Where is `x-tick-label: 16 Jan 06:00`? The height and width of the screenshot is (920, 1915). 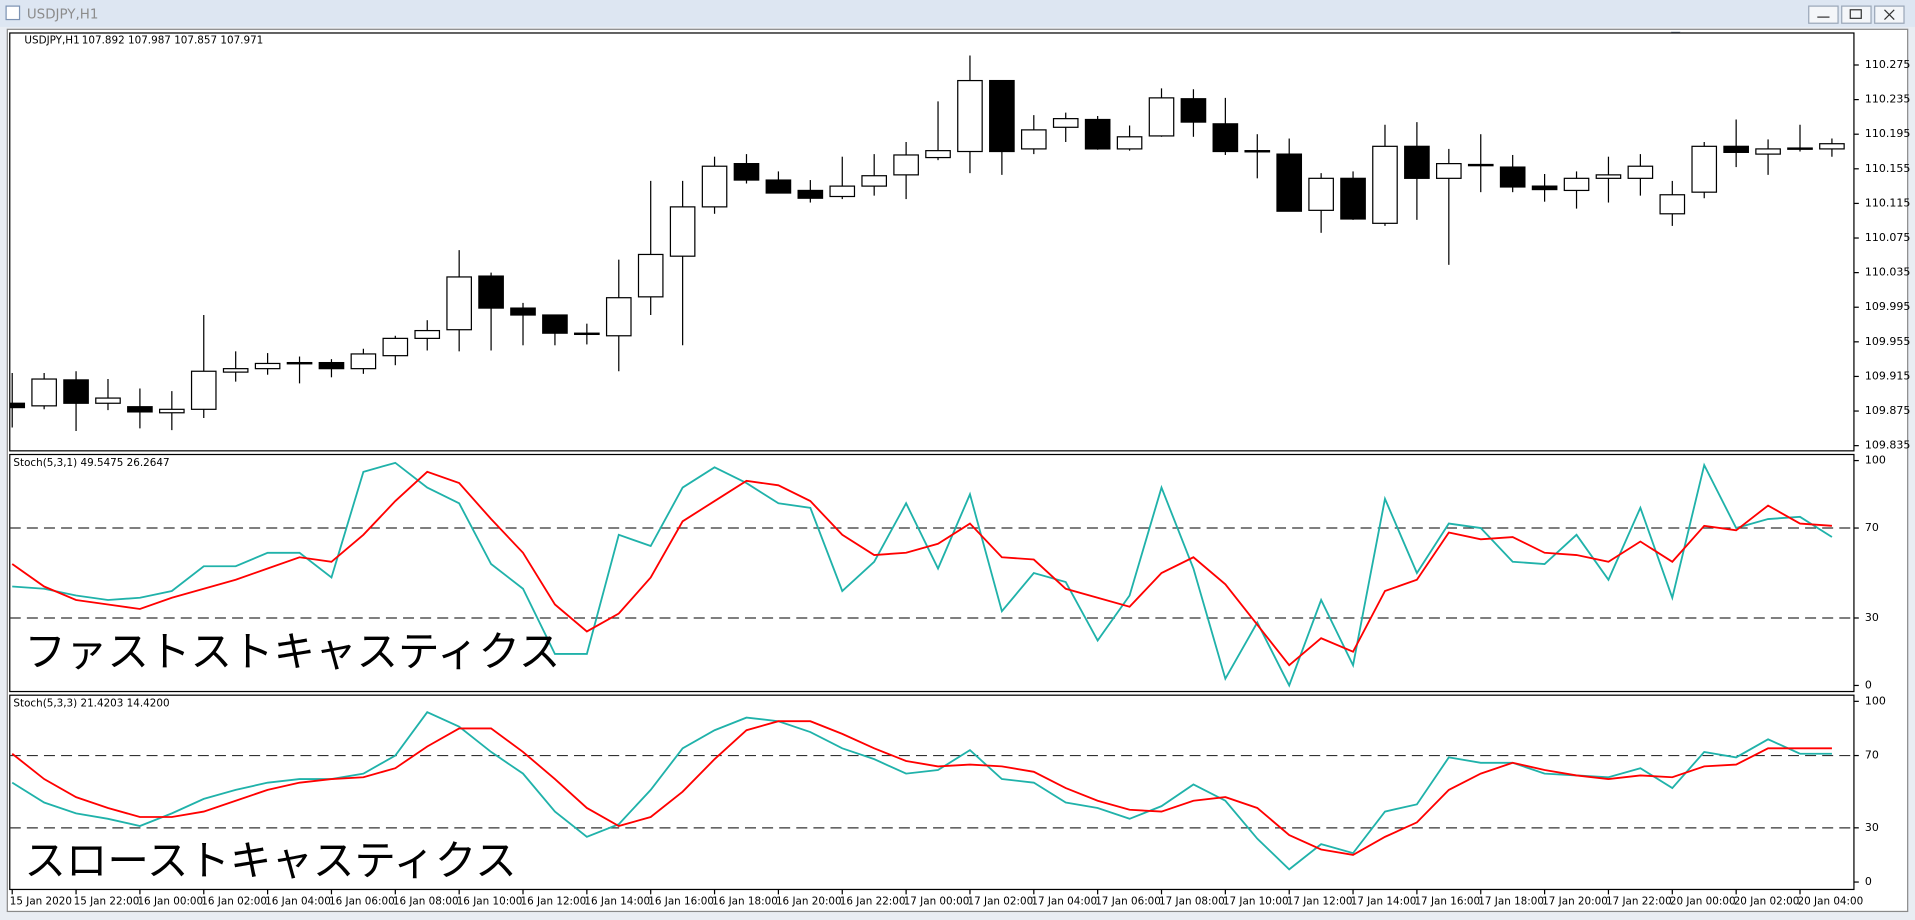
x-tick-label: 16 Jan 06:00 is located at coordinates (362, 902).